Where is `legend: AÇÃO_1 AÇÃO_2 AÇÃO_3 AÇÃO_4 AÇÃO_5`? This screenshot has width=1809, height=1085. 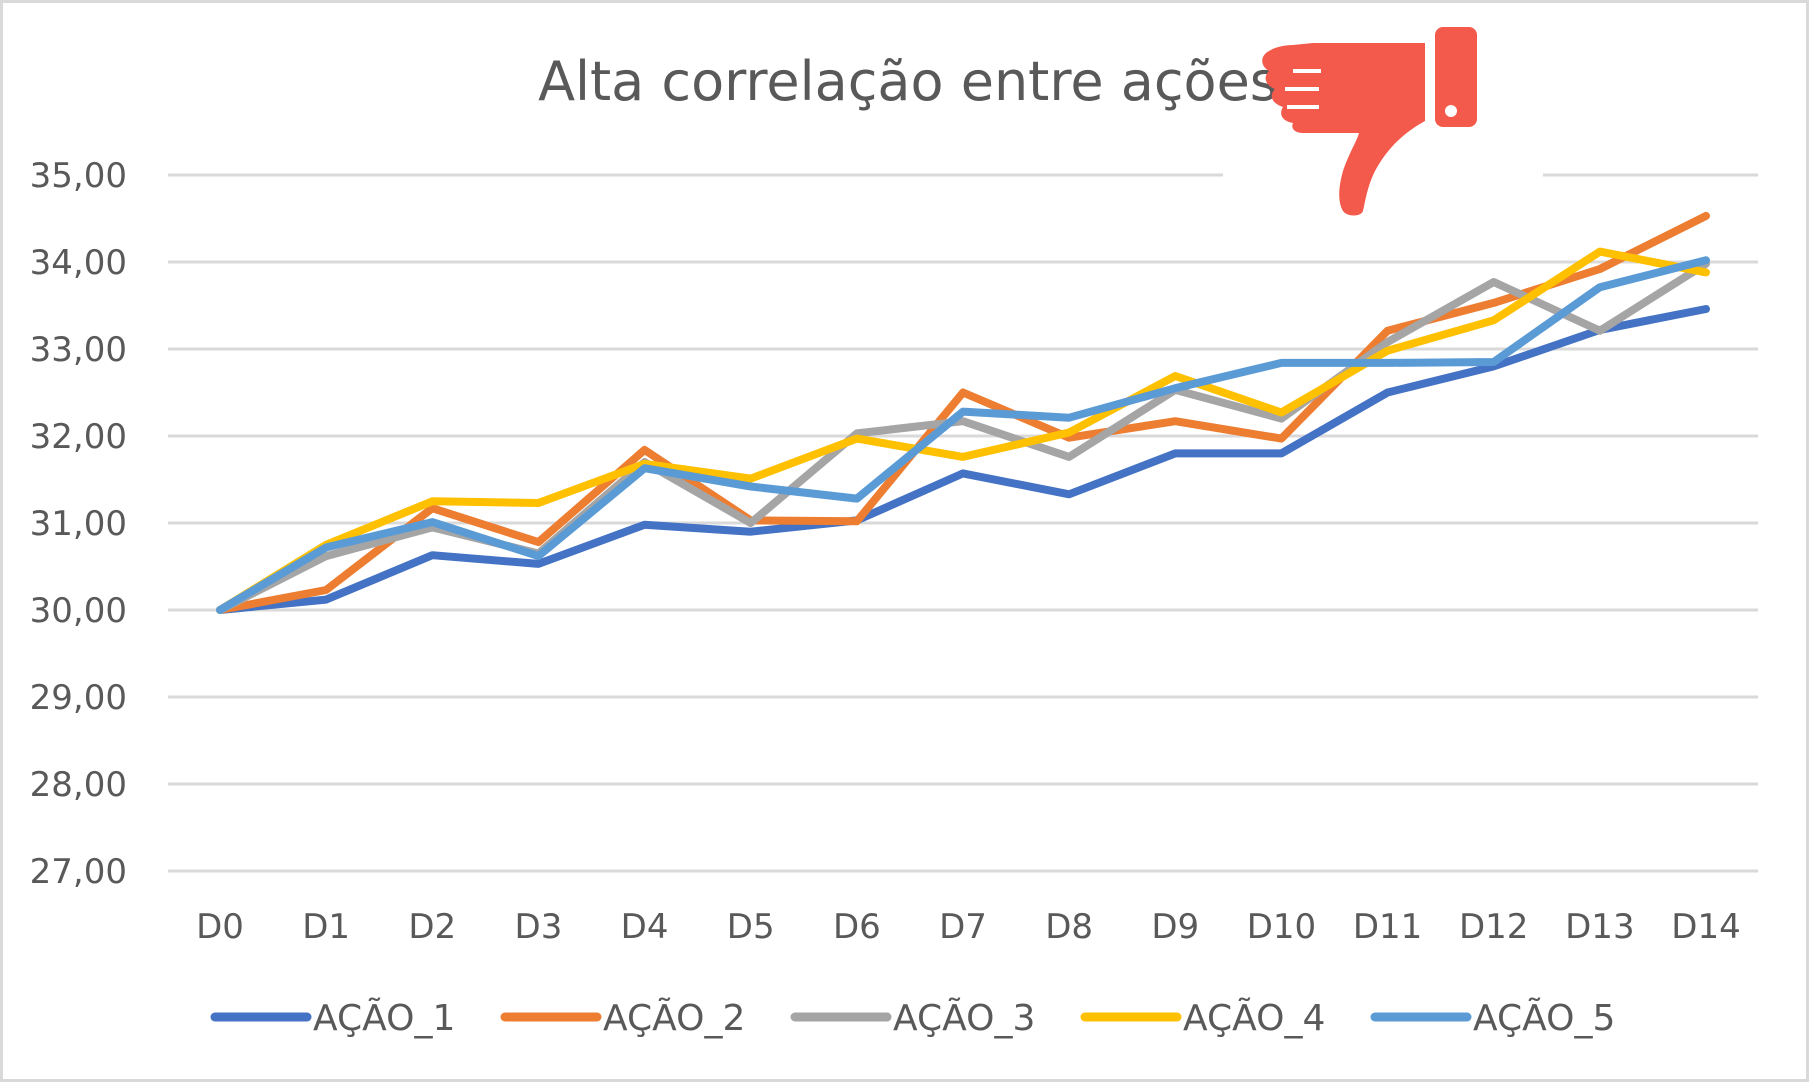
legend: AÇÃO_1 AÇÃO_2 AÇÃO_3 AÇÃO_4 AÇÃO_5 is located at coordinates (912, 1018).